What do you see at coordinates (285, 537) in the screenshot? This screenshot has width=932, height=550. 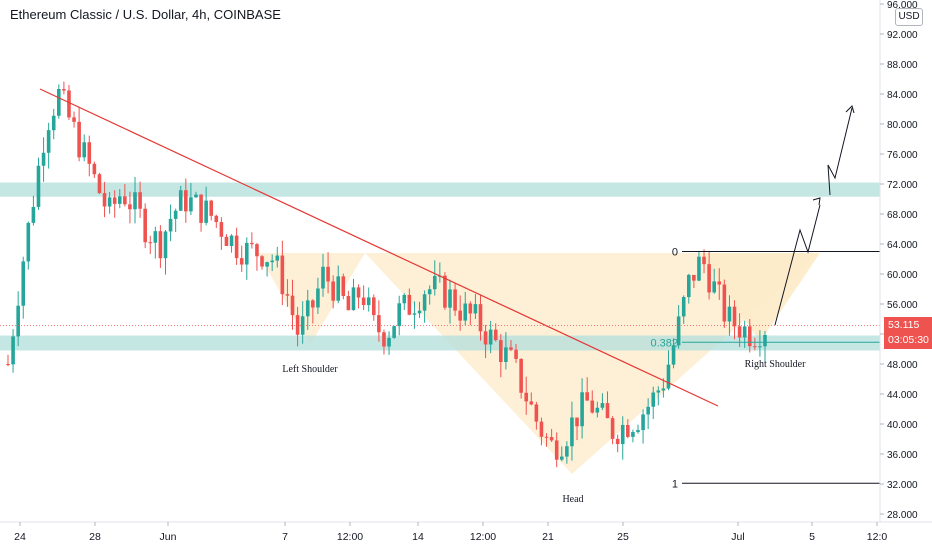 I see `time-tick-label: 7` at bounding box center [285, 537].